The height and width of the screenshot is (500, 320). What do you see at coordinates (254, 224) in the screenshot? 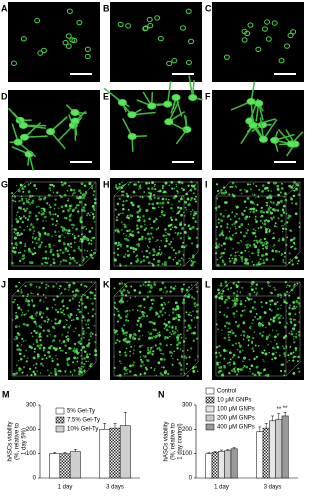
I see `image-panel: I` at bounding box center [254, 224].